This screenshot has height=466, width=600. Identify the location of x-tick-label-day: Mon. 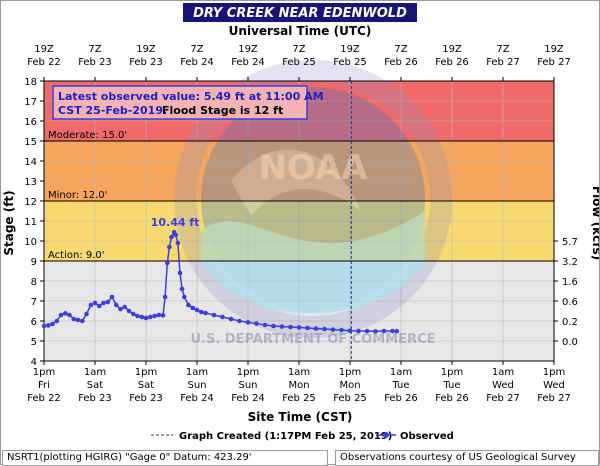
(298, 385).